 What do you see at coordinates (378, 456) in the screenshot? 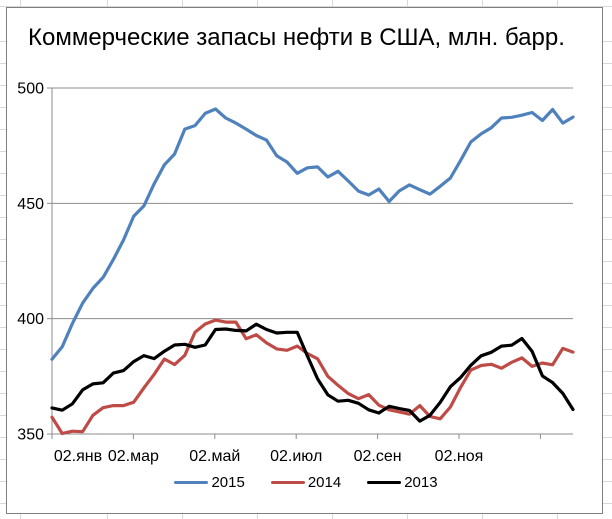
I see `x-tick-label: 02.сен` at bounding box center [378, 456].